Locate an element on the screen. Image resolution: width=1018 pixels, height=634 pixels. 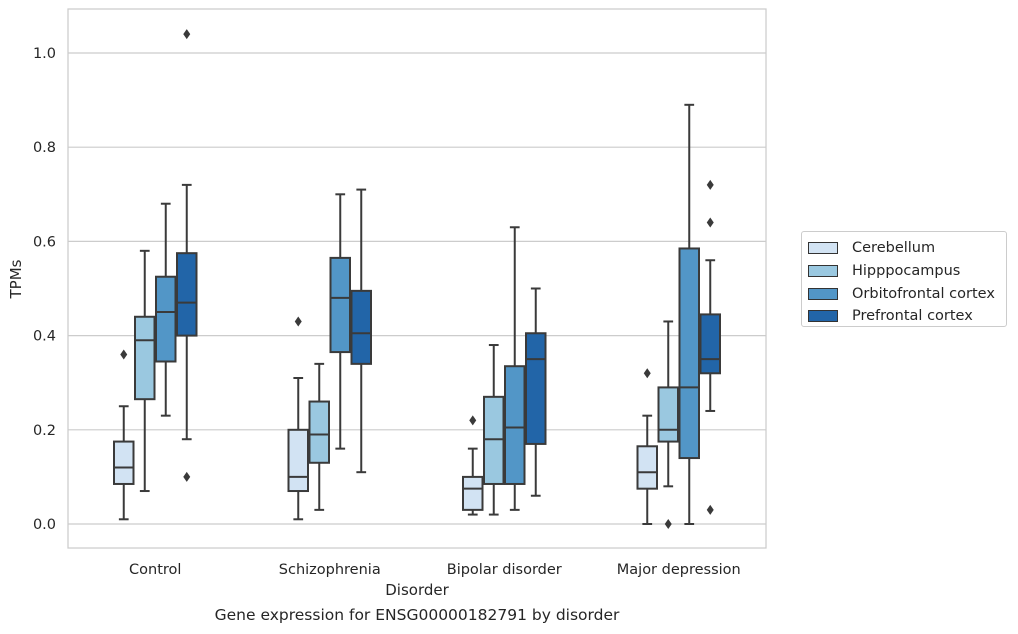
legend-swatch-cerebellum is located at coordinates (823, 248).